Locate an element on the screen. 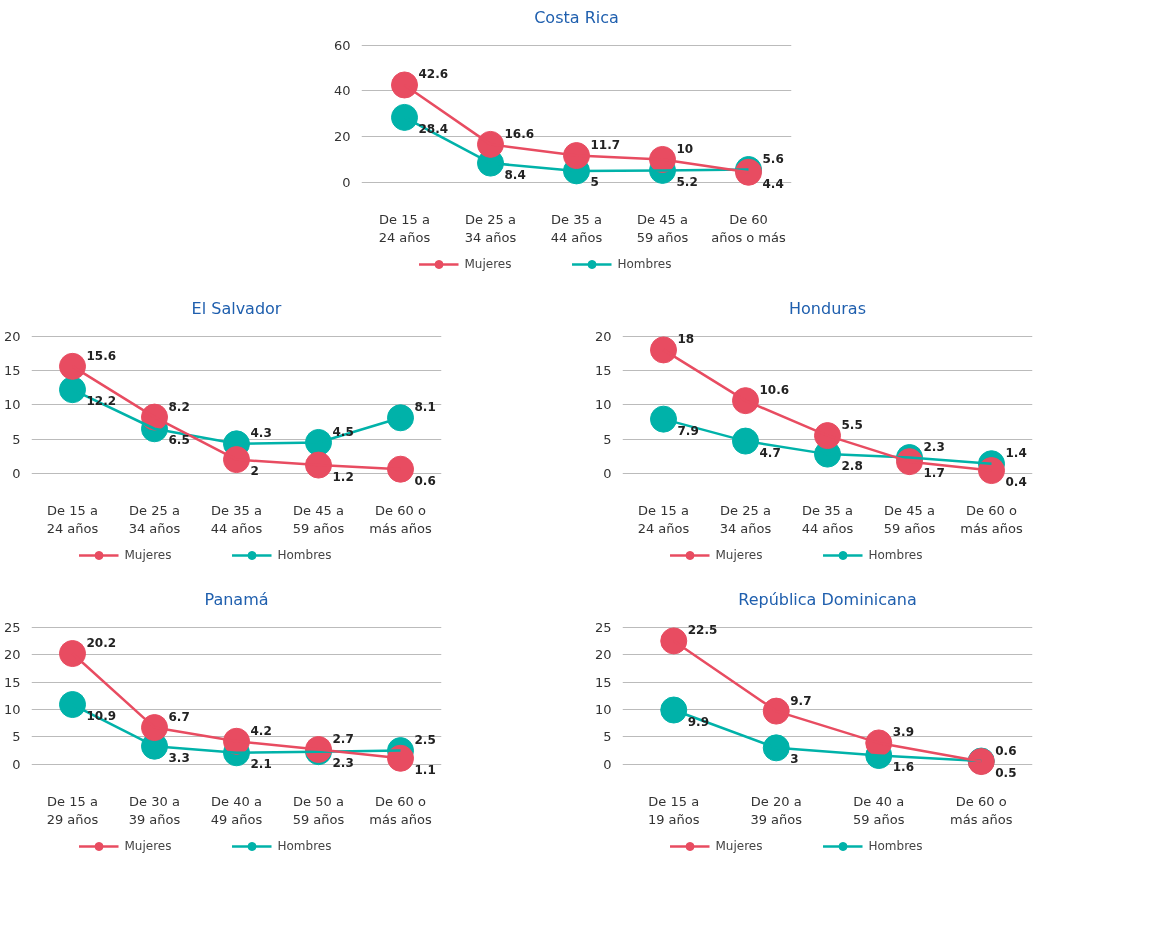 This screenshot has width=1159, height=933. data-label: 5.2 is located at coordinates (687, 181).